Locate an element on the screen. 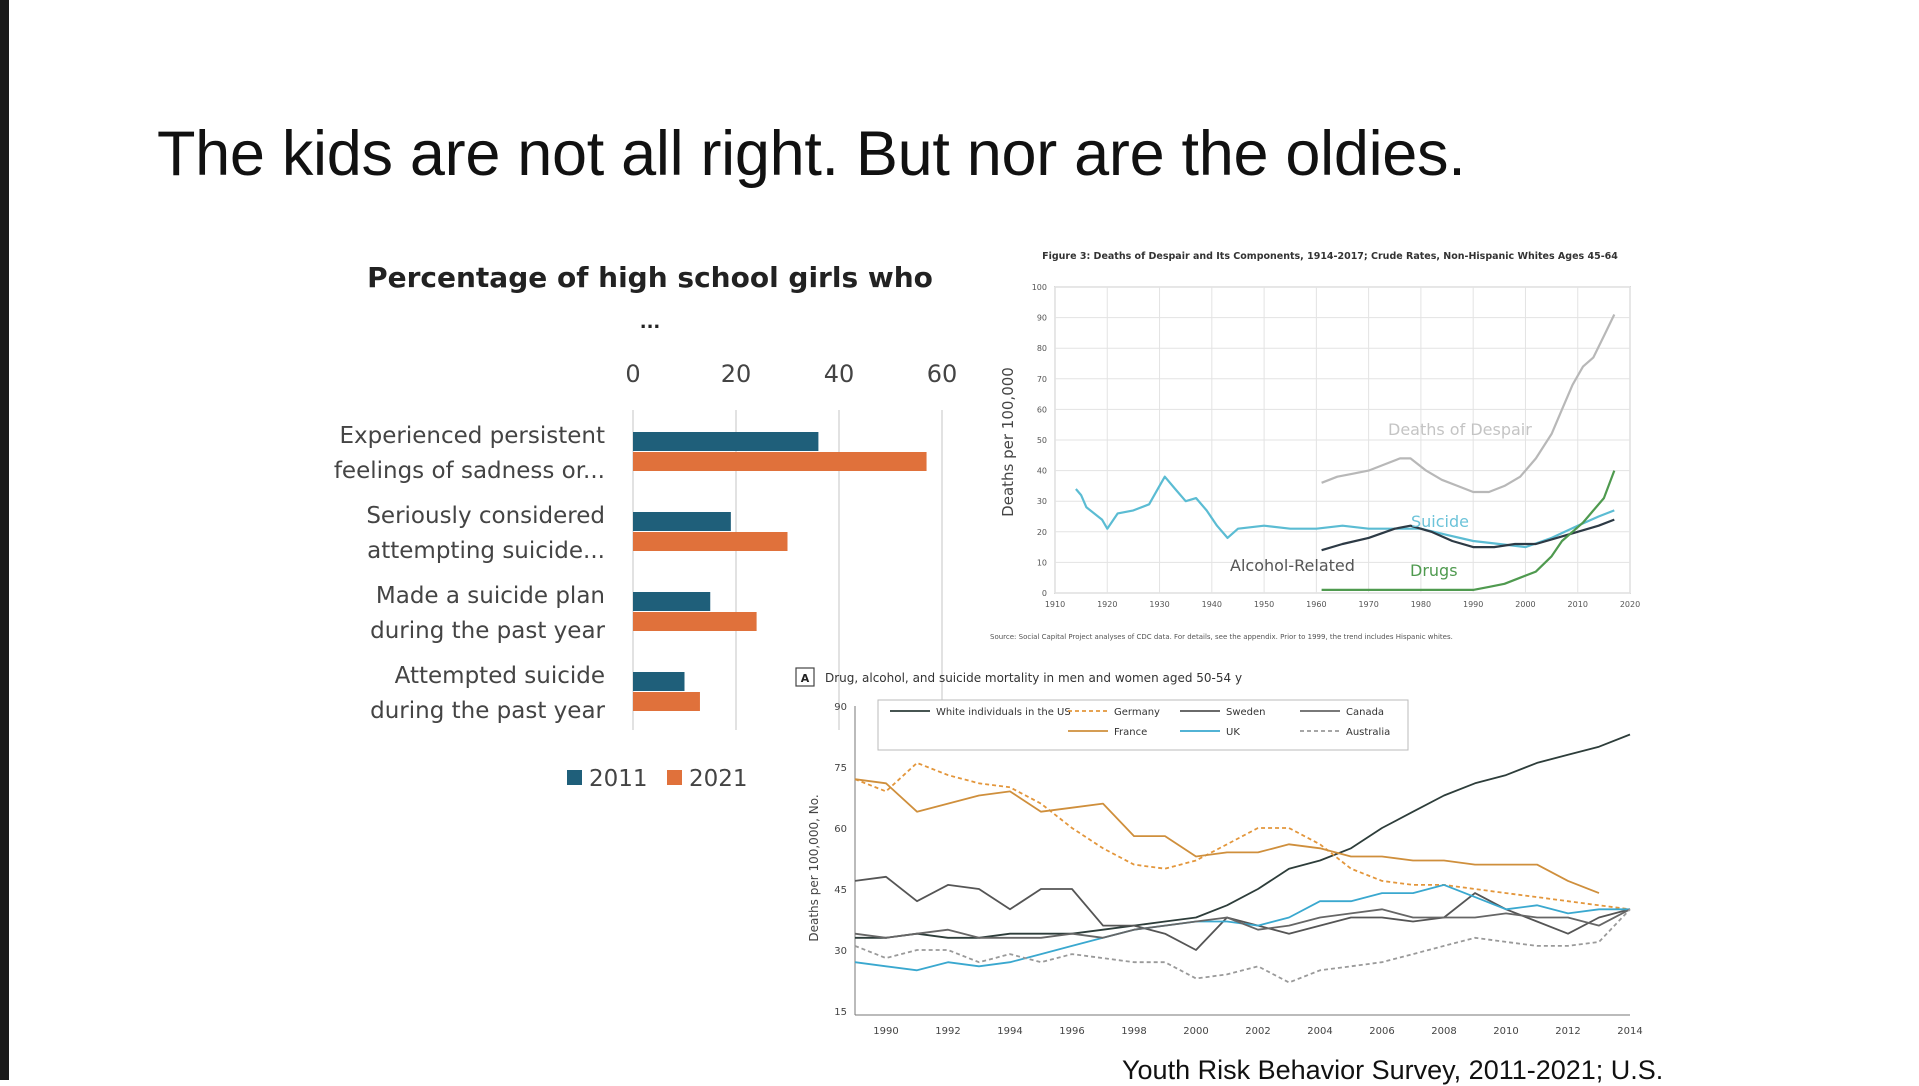 Image resolution: width=1919 pixels, height=1086 pixels. bar-chart-title: Percentage of high school girls who is located at coordinates (650, 277).